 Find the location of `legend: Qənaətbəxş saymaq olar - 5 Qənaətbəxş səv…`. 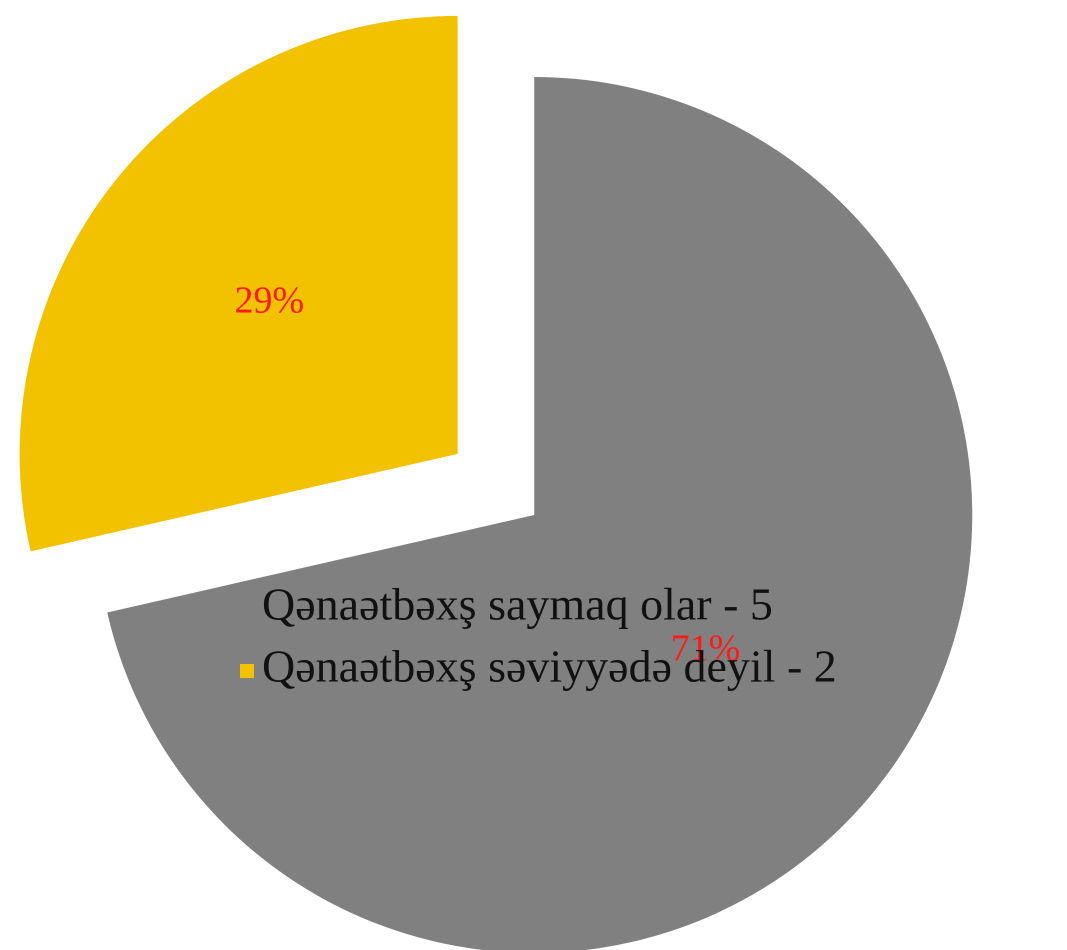

legend: Qənaətbəxş saymaq olar - 5 Qənaətbəxş səv… is located at coordinates (538, 635).